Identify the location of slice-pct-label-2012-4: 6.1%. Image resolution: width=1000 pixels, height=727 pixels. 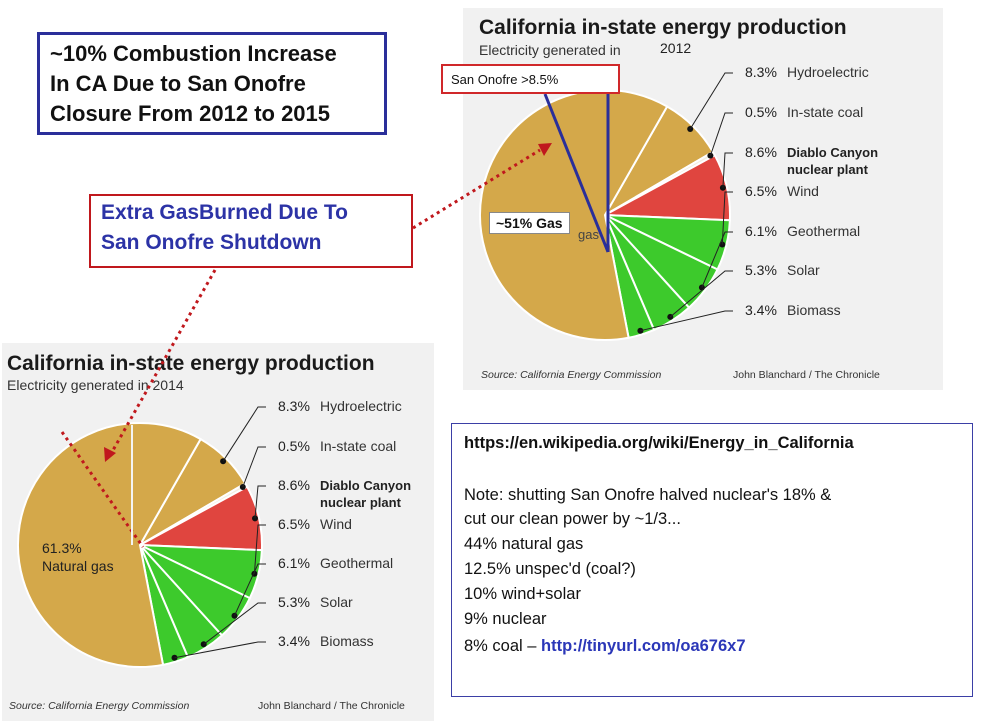
(761, 231).